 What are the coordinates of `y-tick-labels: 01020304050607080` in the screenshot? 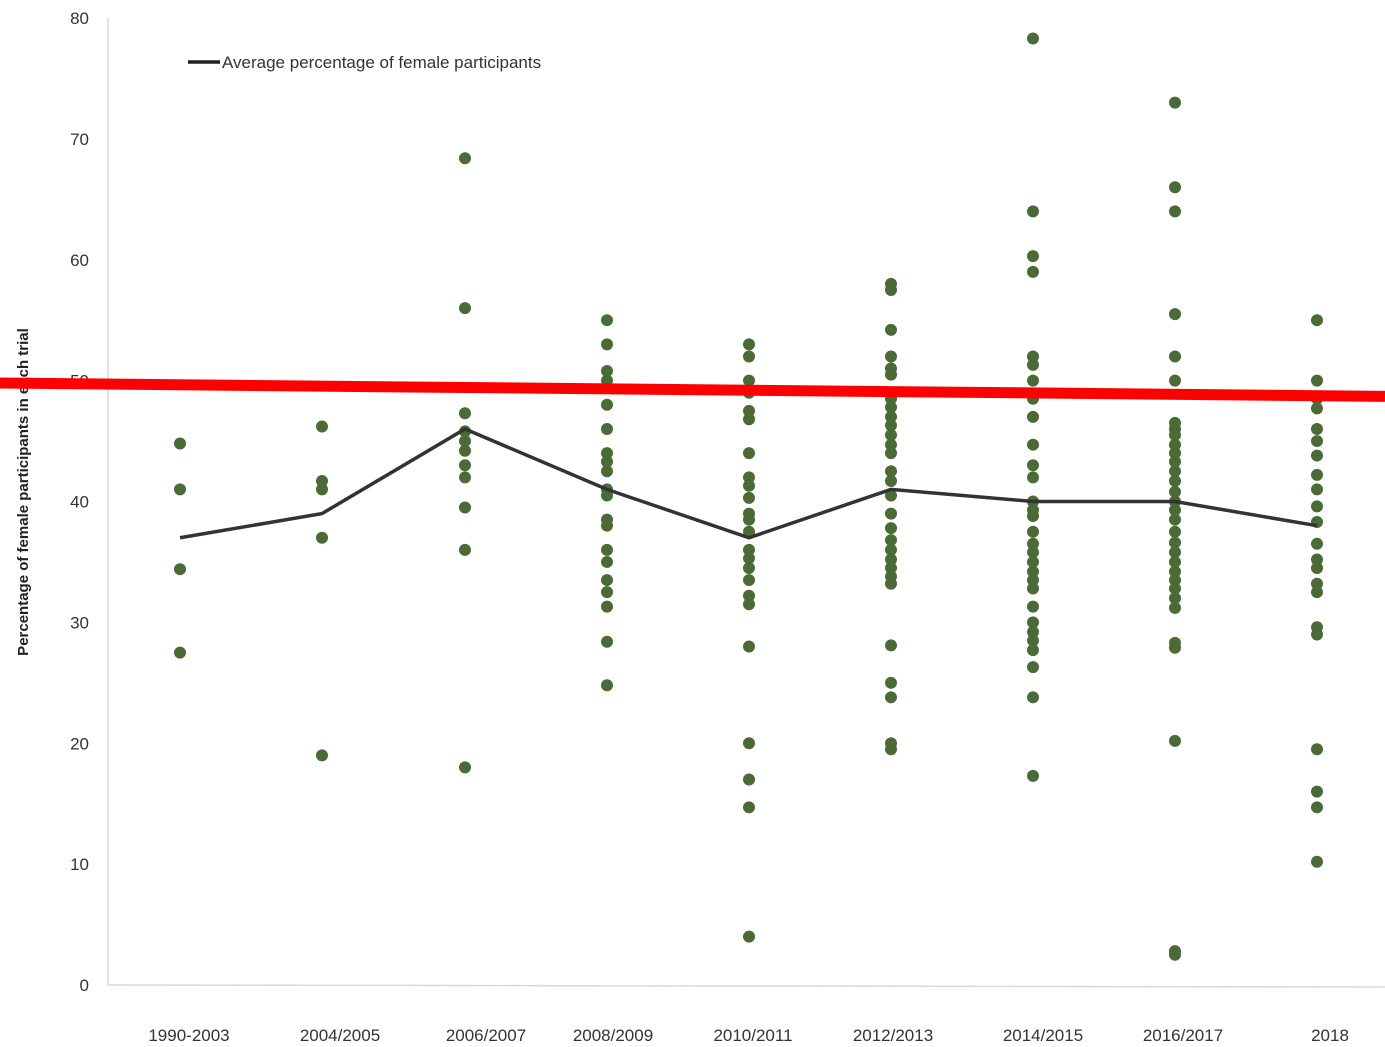 It's located at (79, 502).